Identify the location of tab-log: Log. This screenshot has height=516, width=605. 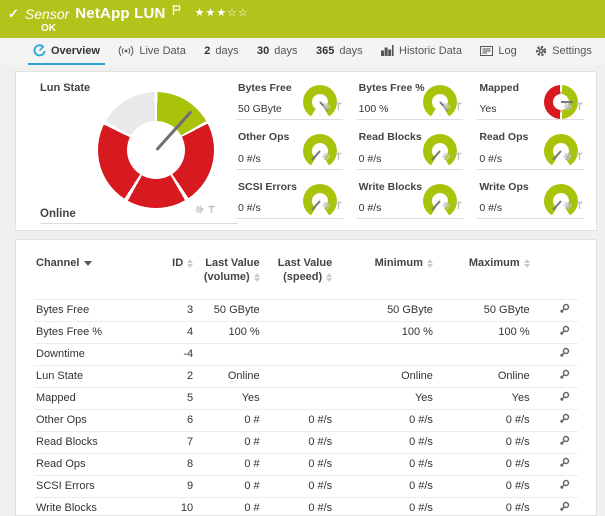
(498, 51).